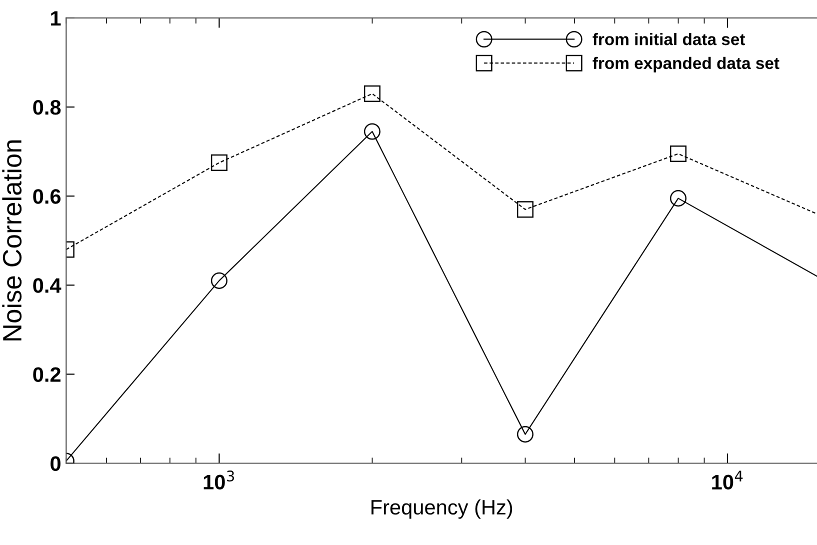 This screenshot has height=545, width=817. I want to click on y-axis-title: Noise Correlation, so click(12, 240).